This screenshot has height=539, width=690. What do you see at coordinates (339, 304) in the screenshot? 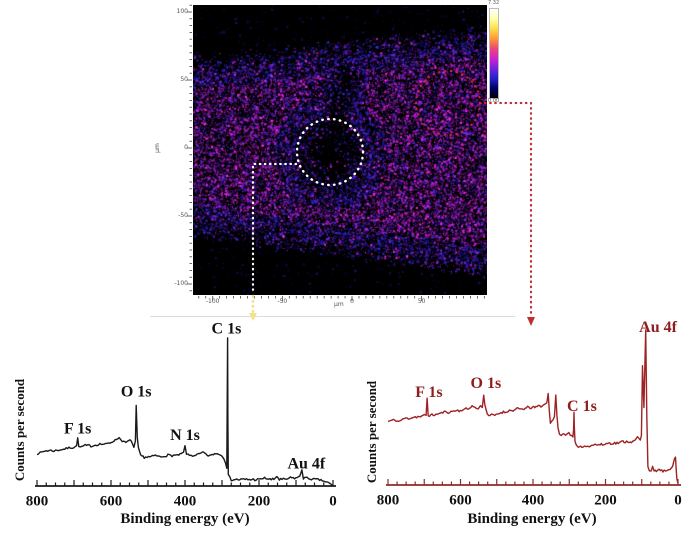
I see `map-x-axis-unit: μm` at bounding box center [339, 304].